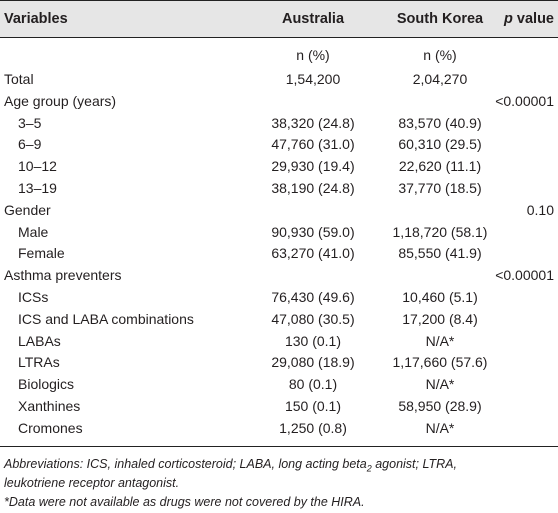 The width and height of the screenshot is (558, 513). What do you see at coordinates (30, 122) in the screenshot?
I see `row-label: 3–5` at bounding box center [30, 122].